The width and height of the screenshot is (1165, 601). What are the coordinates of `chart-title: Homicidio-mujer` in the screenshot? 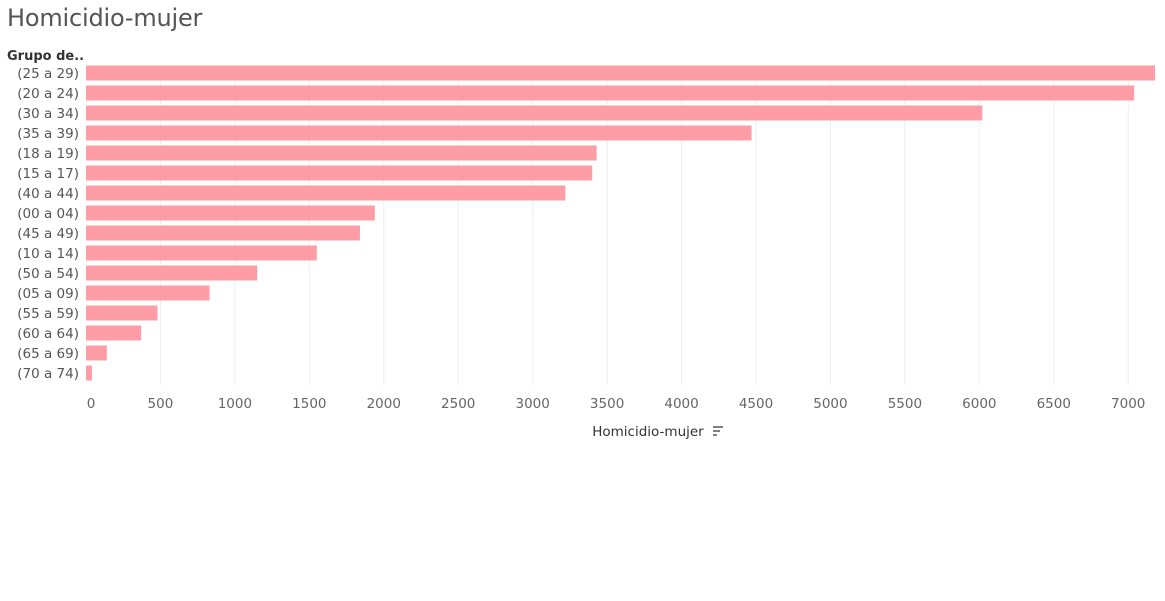 It's located at (105, 18).